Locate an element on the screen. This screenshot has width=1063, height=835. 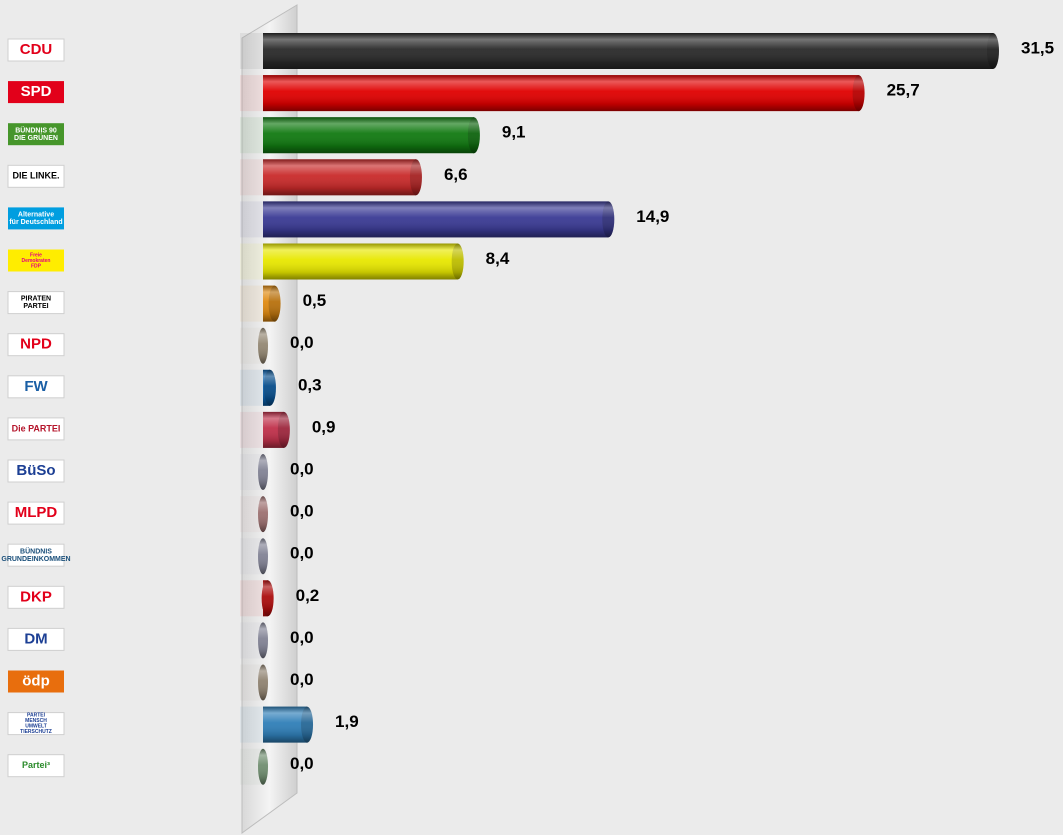
logo-text: CDU is located at coordinates (36, 49).